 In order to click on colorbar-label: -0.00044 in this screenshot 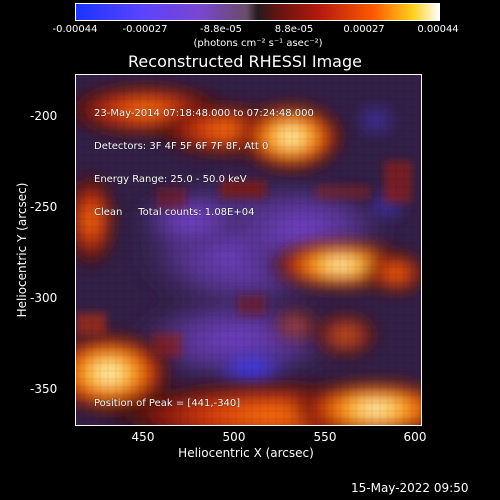, I will do `click(75, 29)`.